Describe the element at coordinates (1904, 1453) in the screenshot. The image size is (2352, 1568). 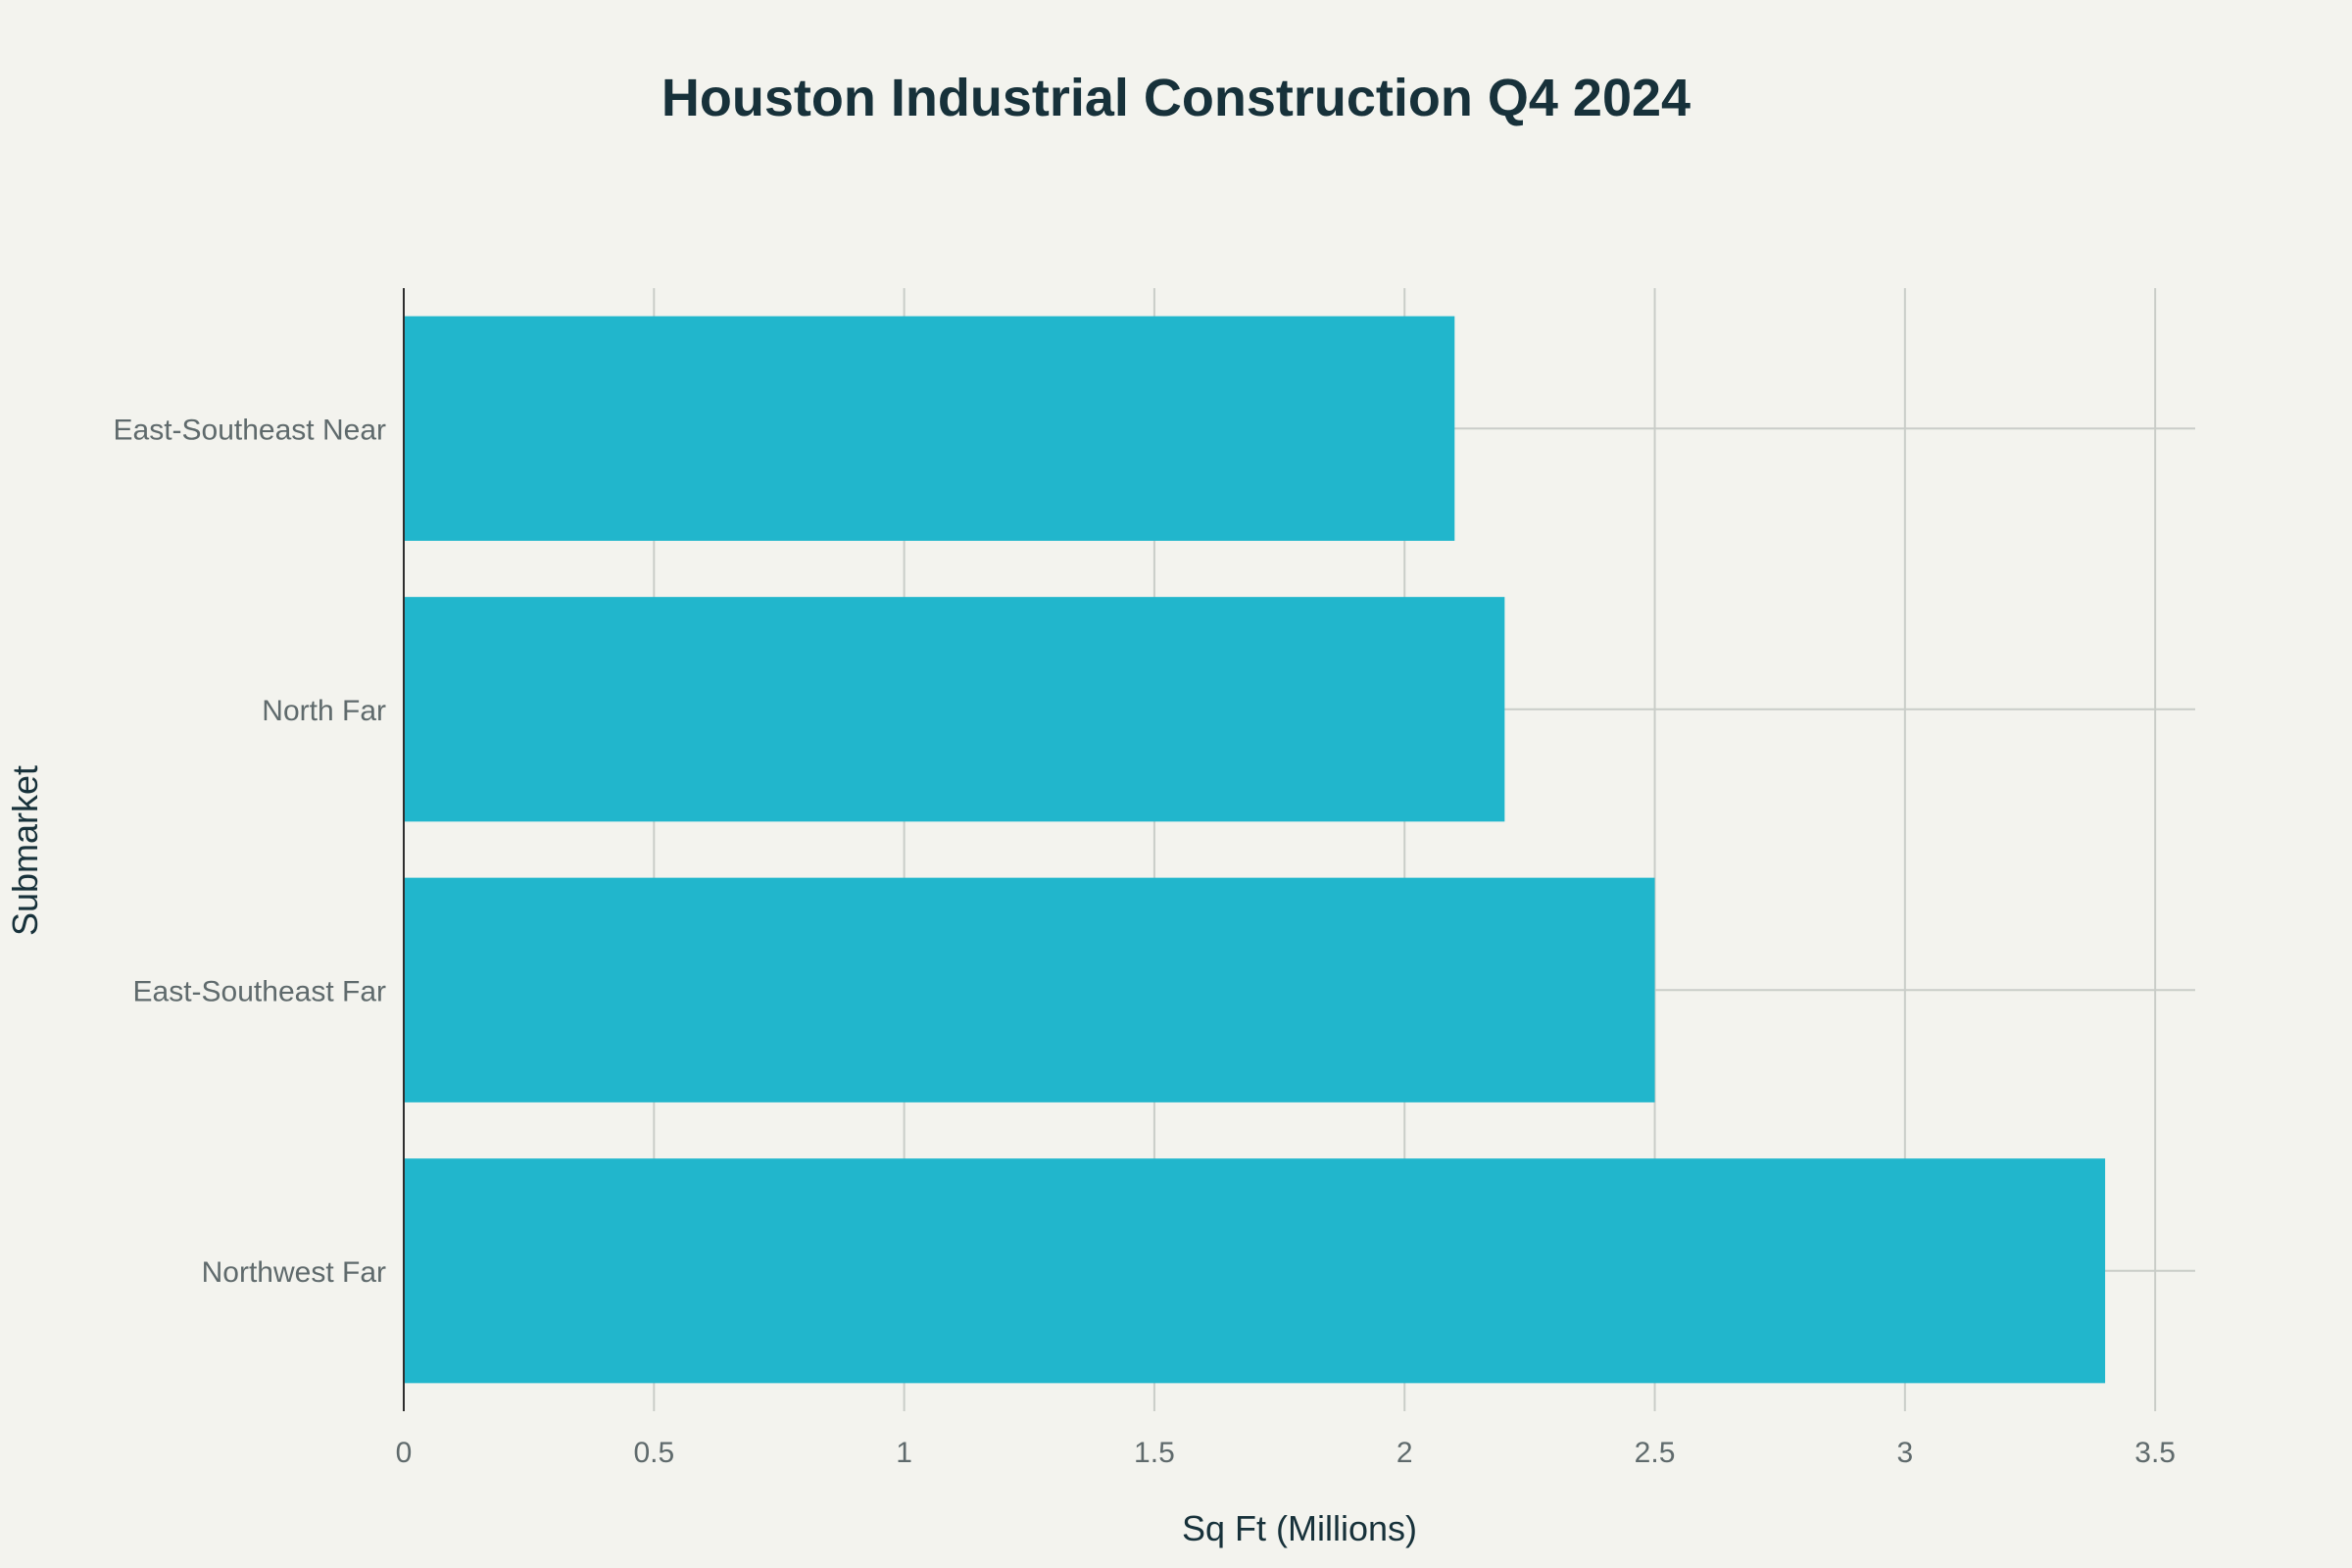
I see `x-tick-label: 3` at that location.